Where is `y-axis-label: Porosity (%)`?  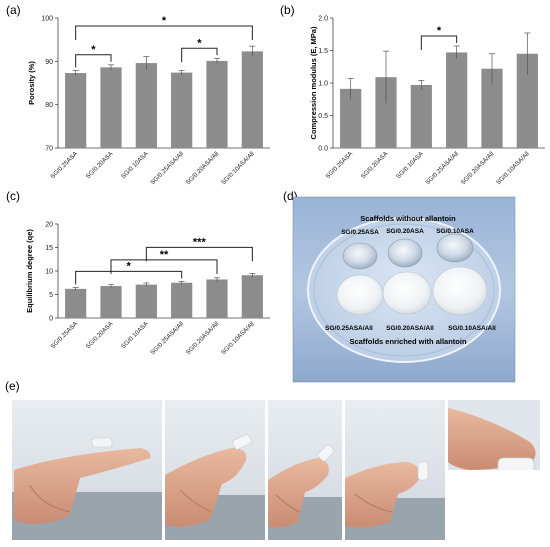
y-axis-label: Porosity (%) is located at coordinates (31, 83).